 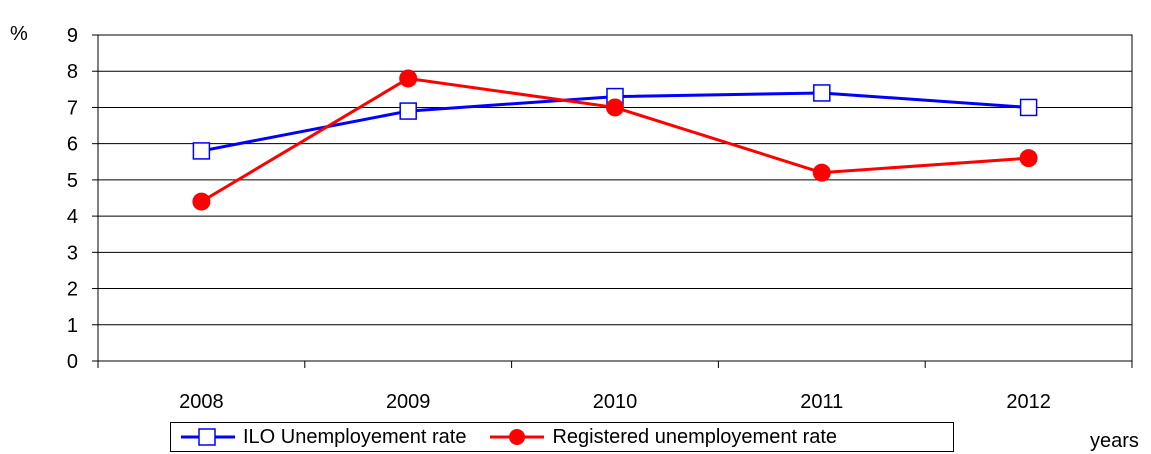 What do you see at coordinates (72, 362) in the screenshot?
I see `y-tick-label: 0` at bounding box center [72, 362].